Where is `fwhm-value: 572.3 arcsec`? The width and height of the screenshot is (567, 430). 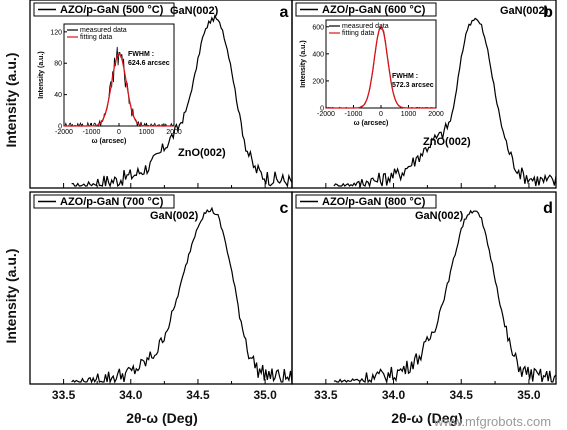 fwhm-value: 572.3 arcsec is located at coordinates (413, 85).